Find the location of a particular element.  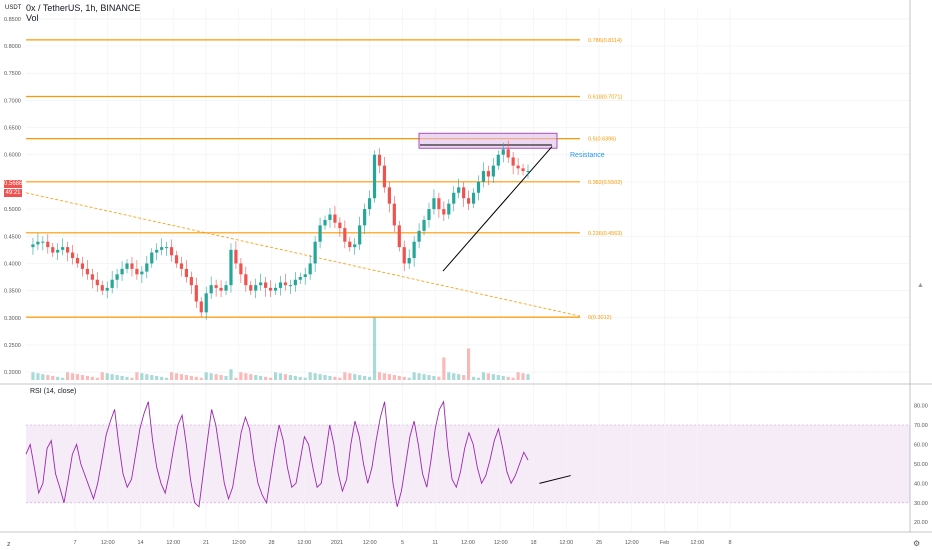

price-tick-label: 0.4500 is located at coordinates (12, 237).